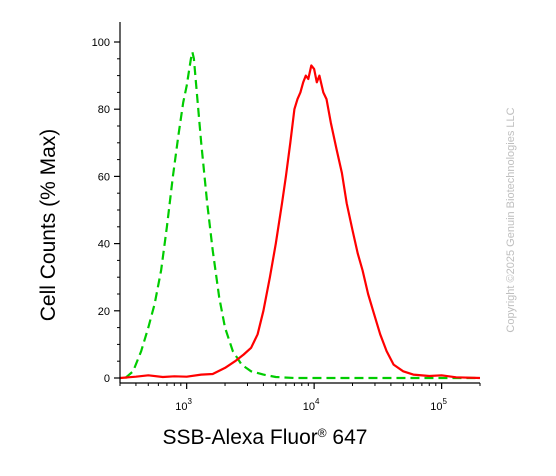 The height and width of the screenshot is (476, 556). What do you see at coordinates (300, 397) in the screenshot?
I see `x-axis: 10³ 10⁴ 10⁵` at bounding box center [300, 397].